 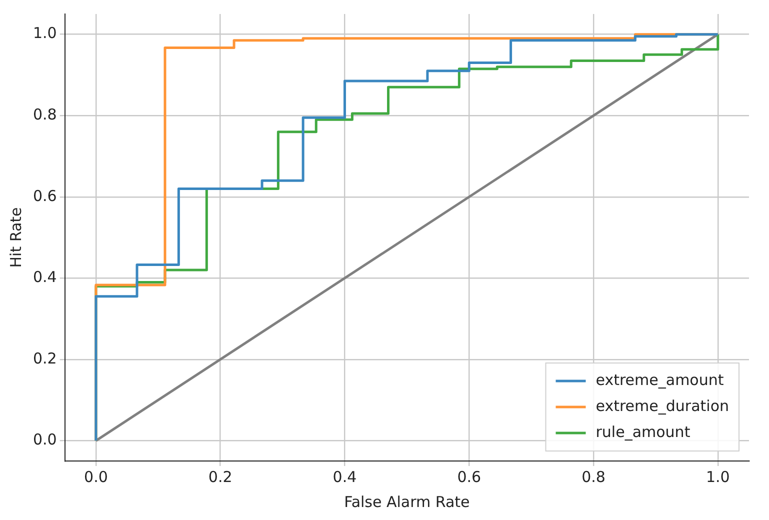 I want to click on y-tick-label: 0.0, so click(x=44, y=439).